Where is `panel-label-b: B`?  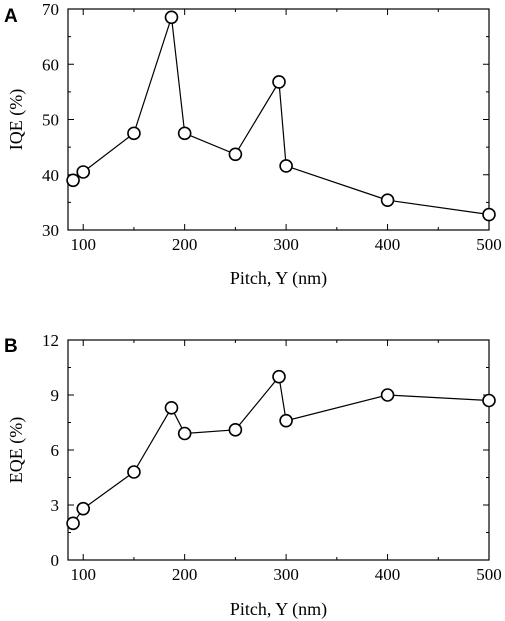
panel-label-b: B is located at coordinates (11, 346).